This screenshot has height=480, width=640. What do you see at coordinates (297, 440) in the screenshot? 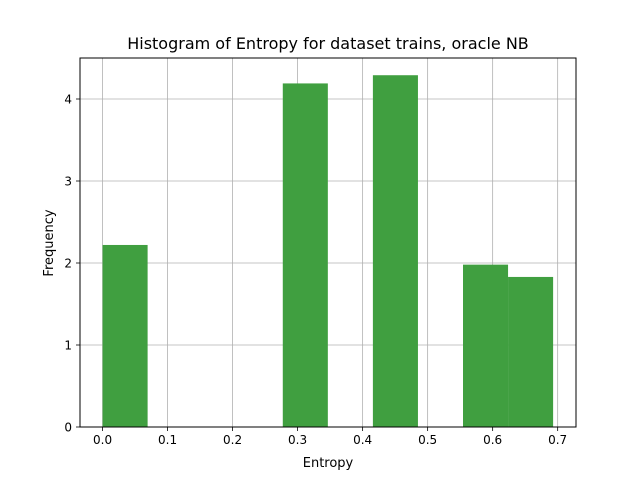
I see `x-tick-label: 0.3` at bounding box center [297, 440].